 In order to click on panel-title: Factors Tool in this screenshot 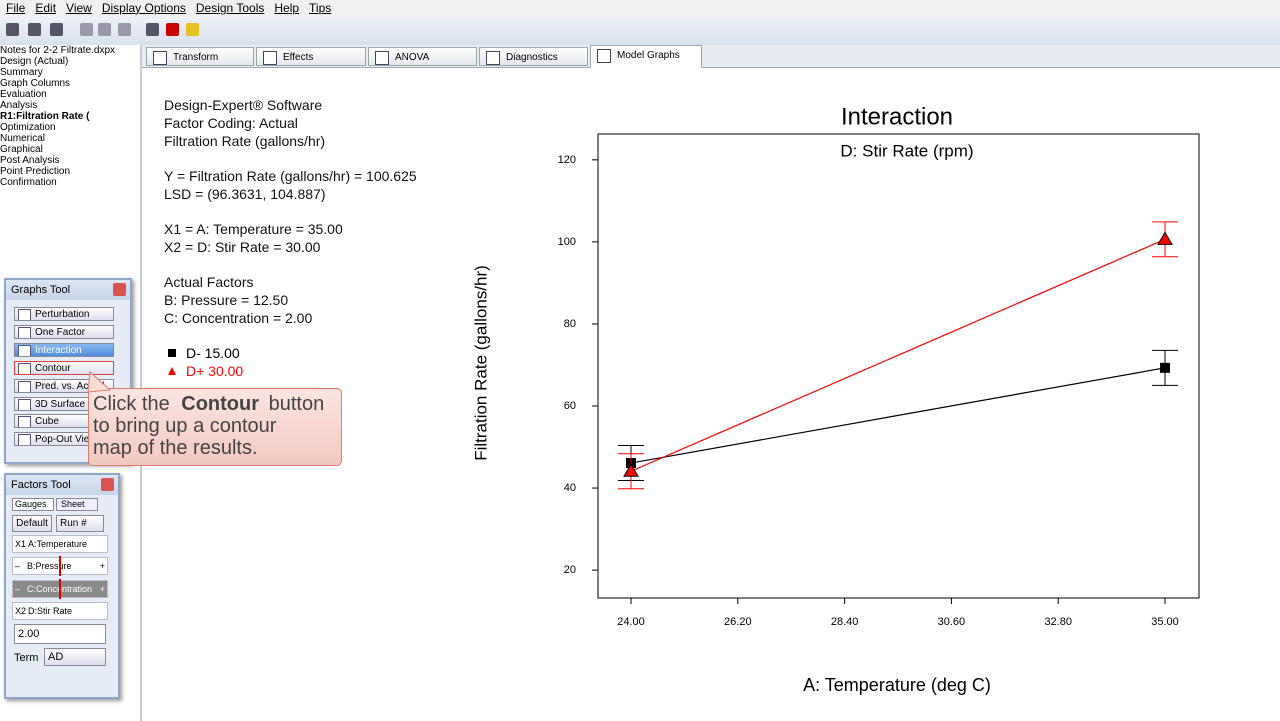, I will do `click(62, 485)`.